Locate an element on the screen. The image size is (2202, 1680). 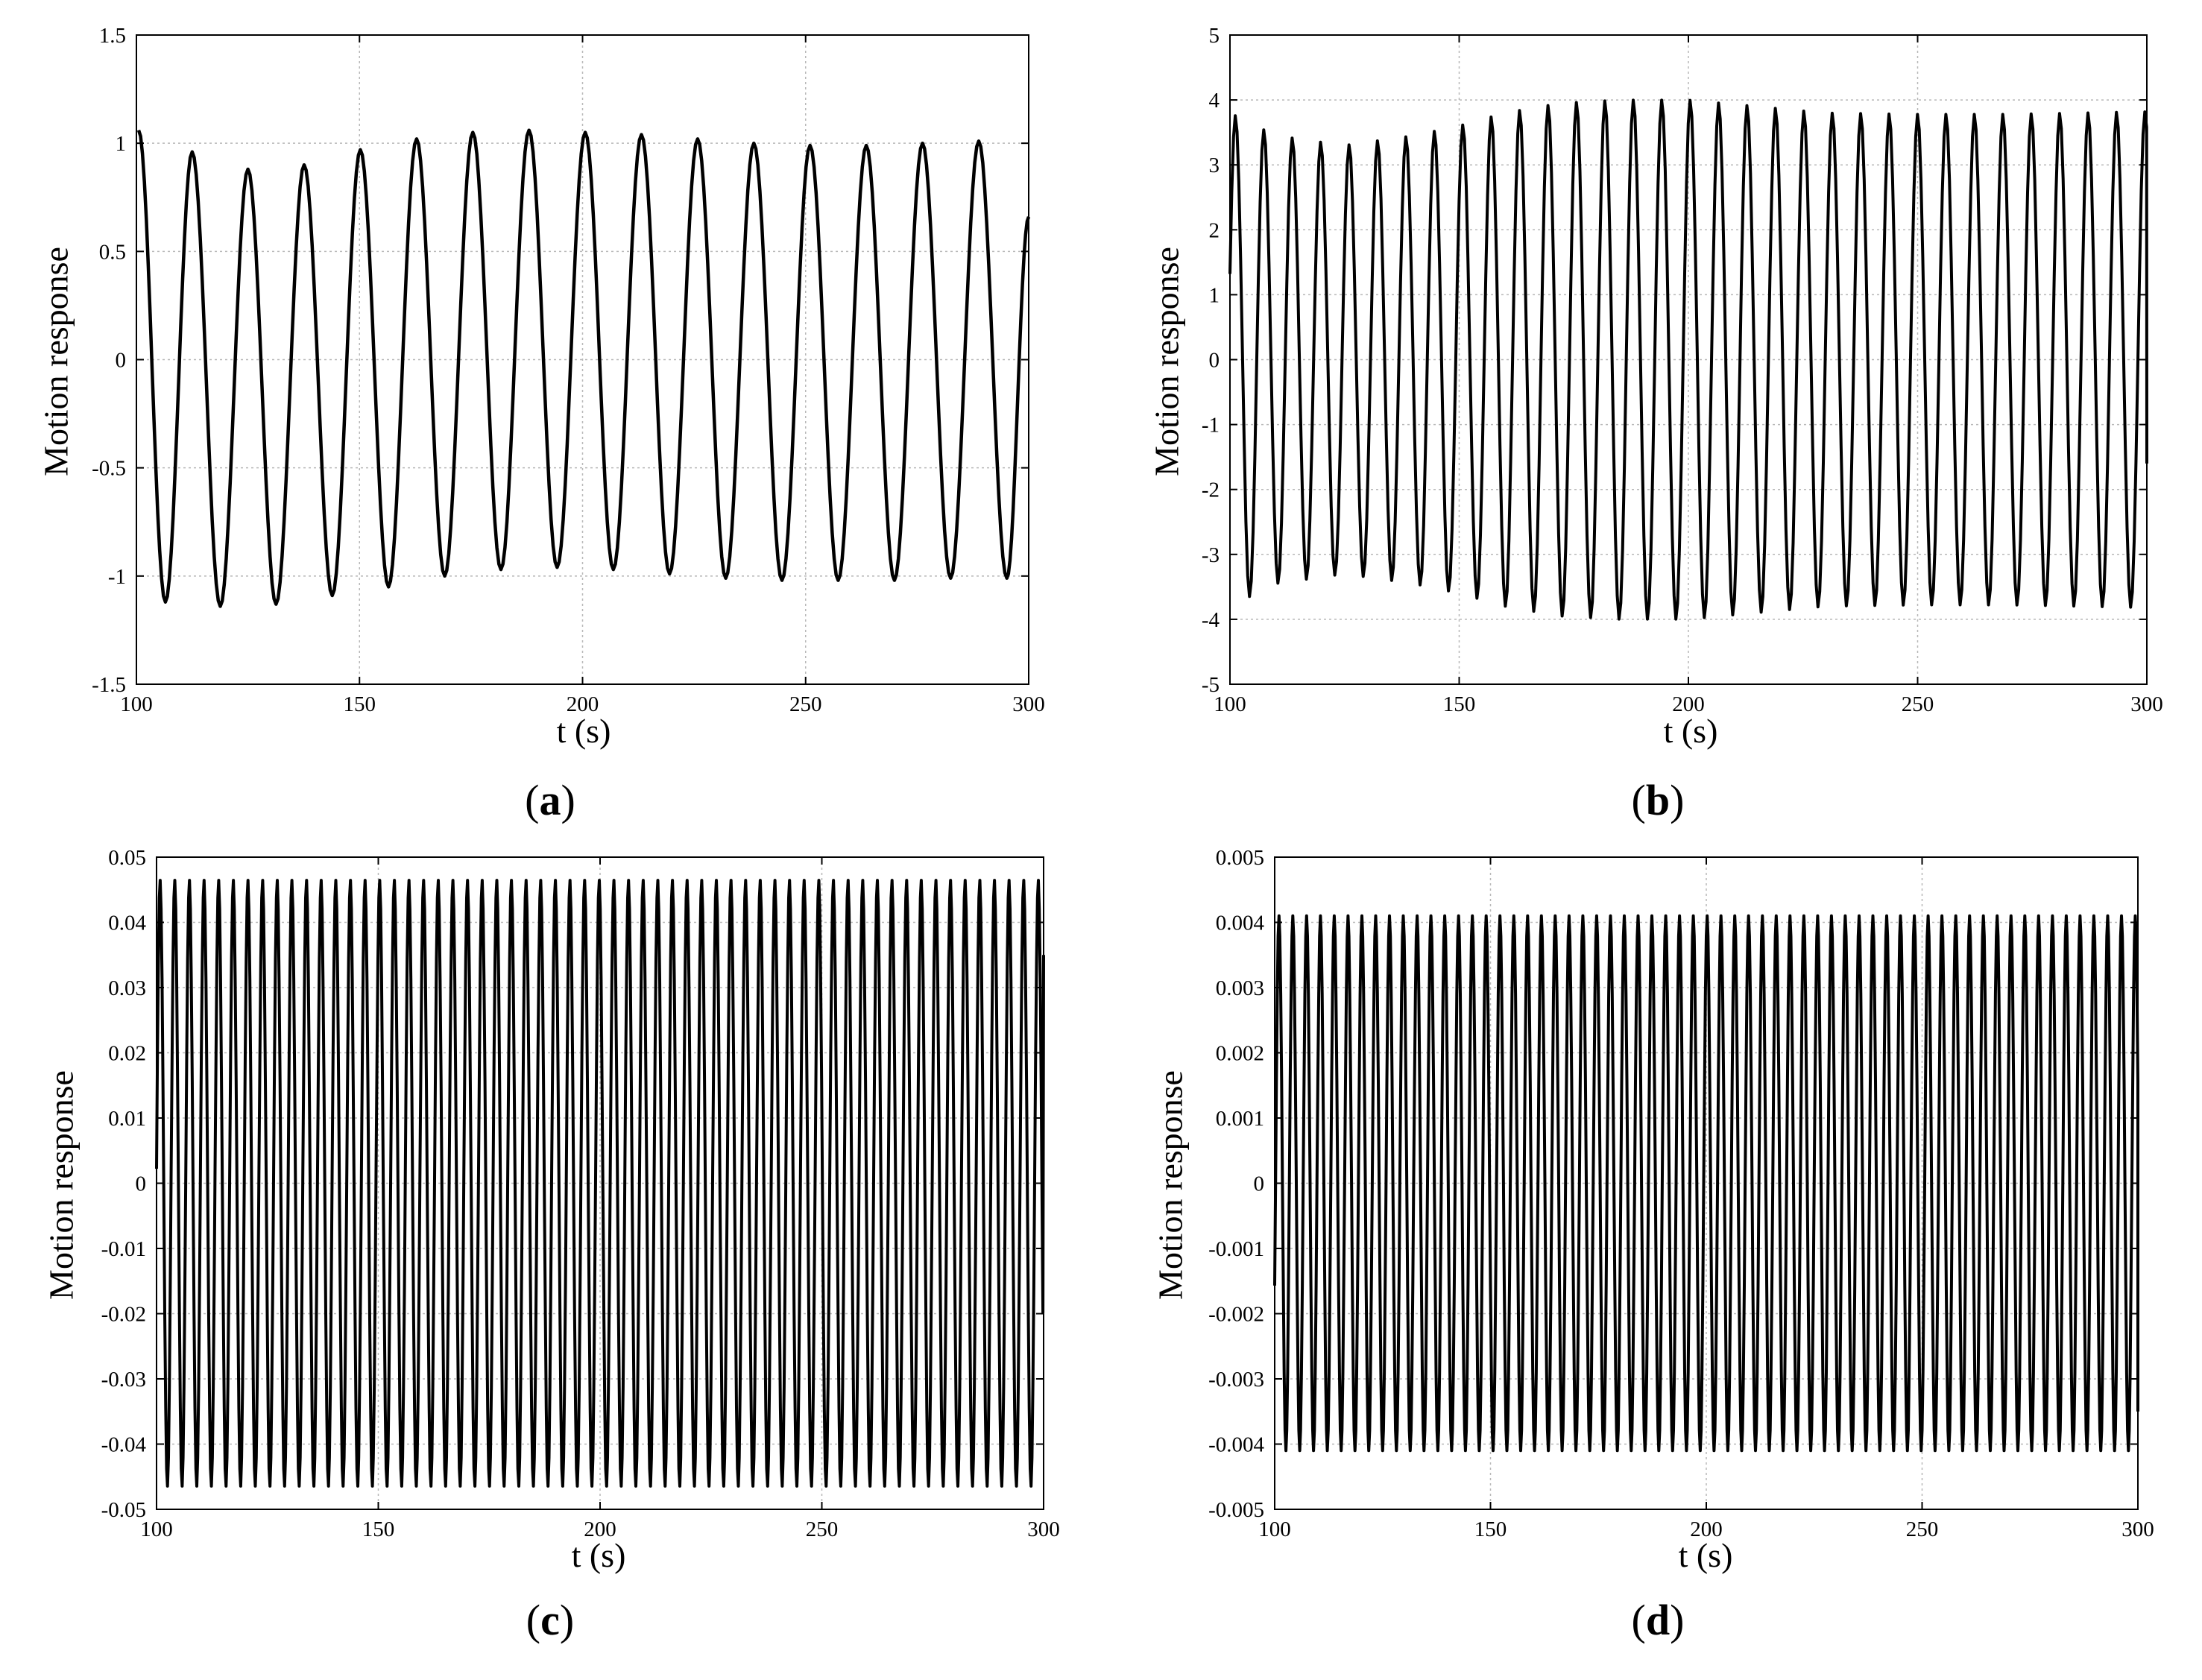
chart-d-y-tick-label: 0.004 is located at coordinates (1240, 923).